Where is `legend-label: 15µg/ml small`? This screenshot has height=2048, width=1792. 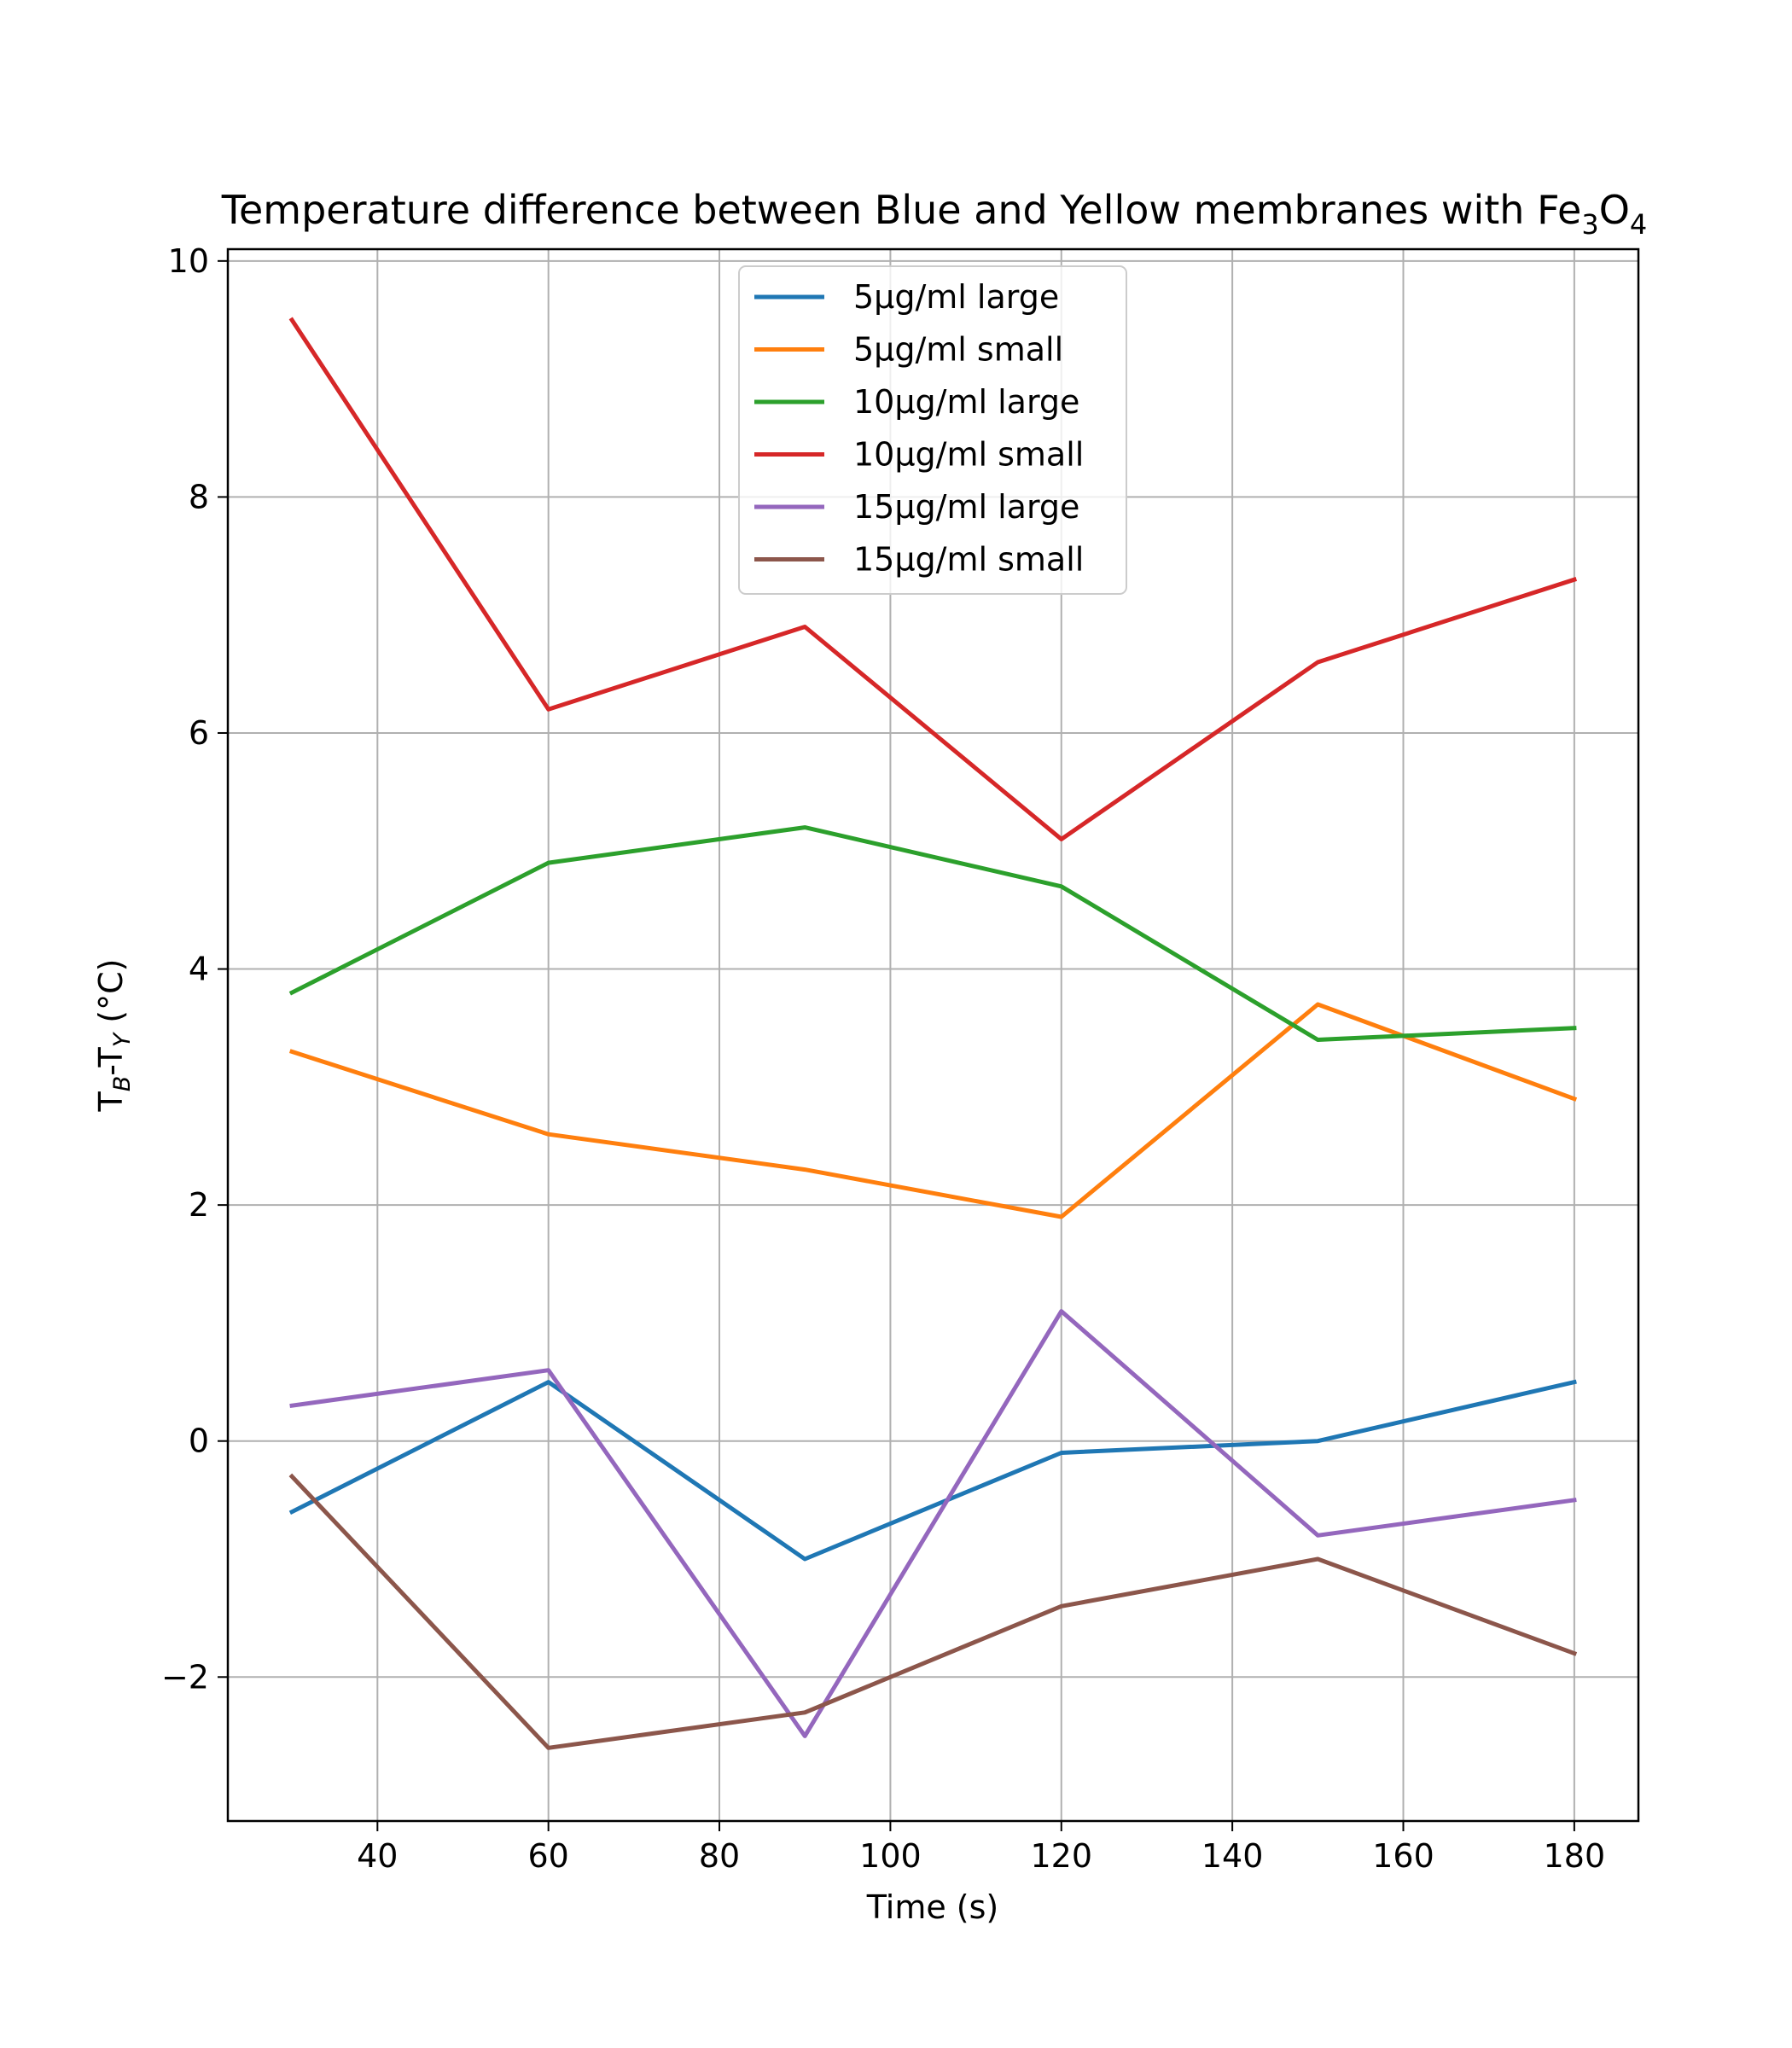
legend-label: 15µg/ml small is located at coordinates (969, 560).